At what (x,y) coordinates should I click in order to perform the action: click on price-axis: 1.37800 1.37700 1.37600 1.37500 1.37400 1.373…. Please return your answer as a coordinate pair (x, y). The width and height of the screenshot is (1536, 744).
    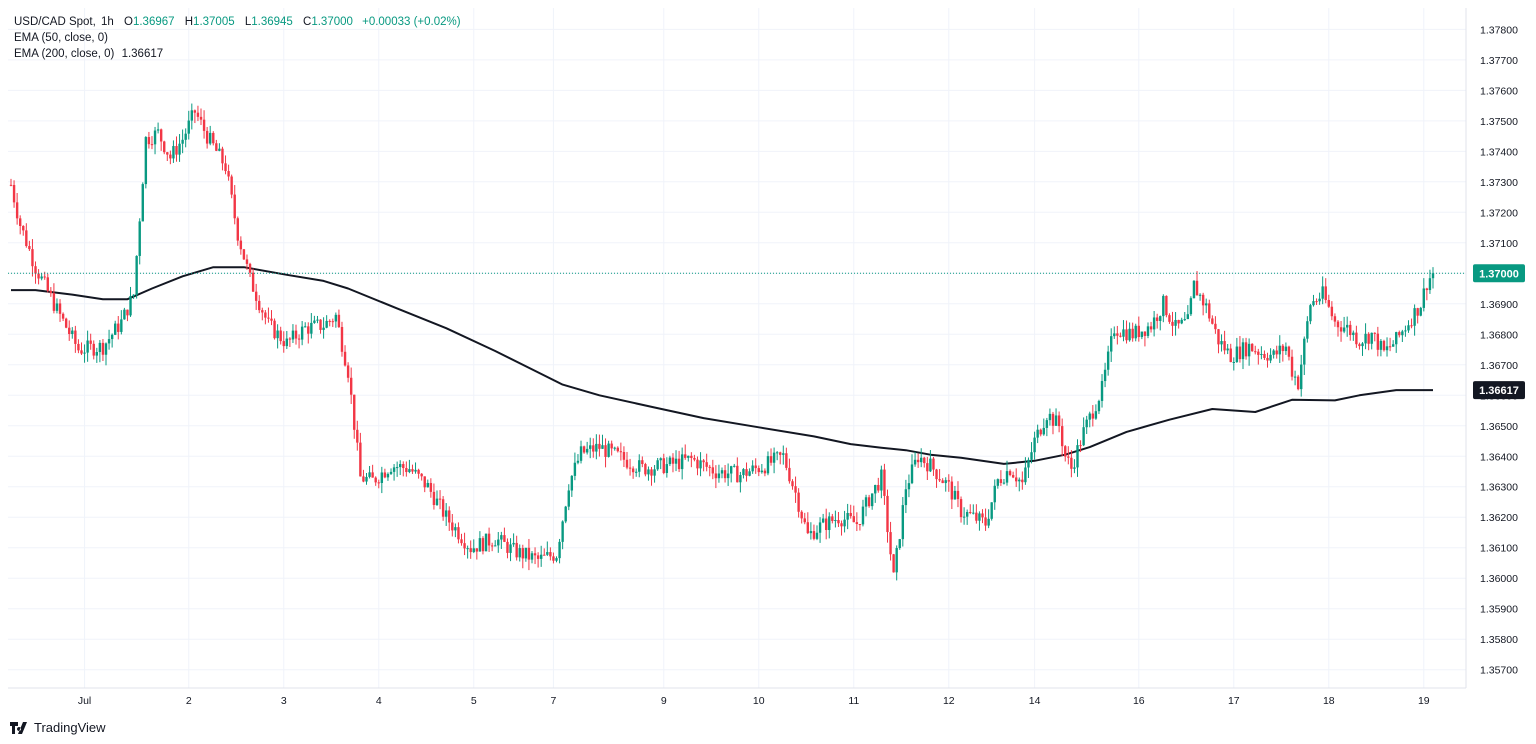
    Looking at the image, I should click on (1499, 350).